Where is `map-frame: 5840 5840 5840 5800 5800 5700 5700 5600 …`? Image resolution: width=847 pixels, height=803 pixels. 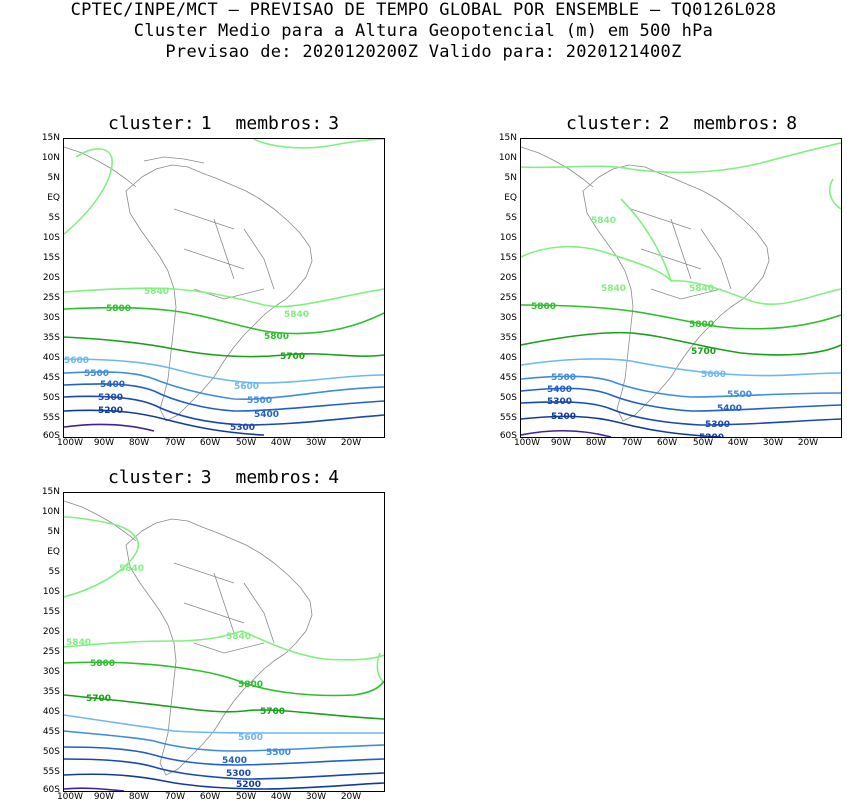 map-frame: 5840 5840 5840 5800 5800 5700 5700 5600 … is located at coordinates (224, 642).